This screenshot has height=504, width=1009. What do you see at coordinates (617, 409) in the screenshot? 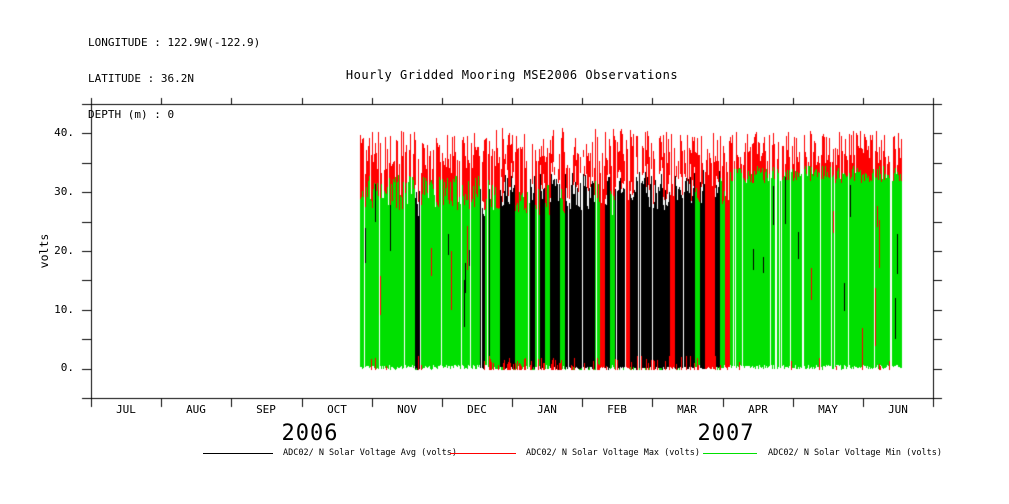
I see `x-axis-label-feb: FEB` at bounding box center [617, 409].